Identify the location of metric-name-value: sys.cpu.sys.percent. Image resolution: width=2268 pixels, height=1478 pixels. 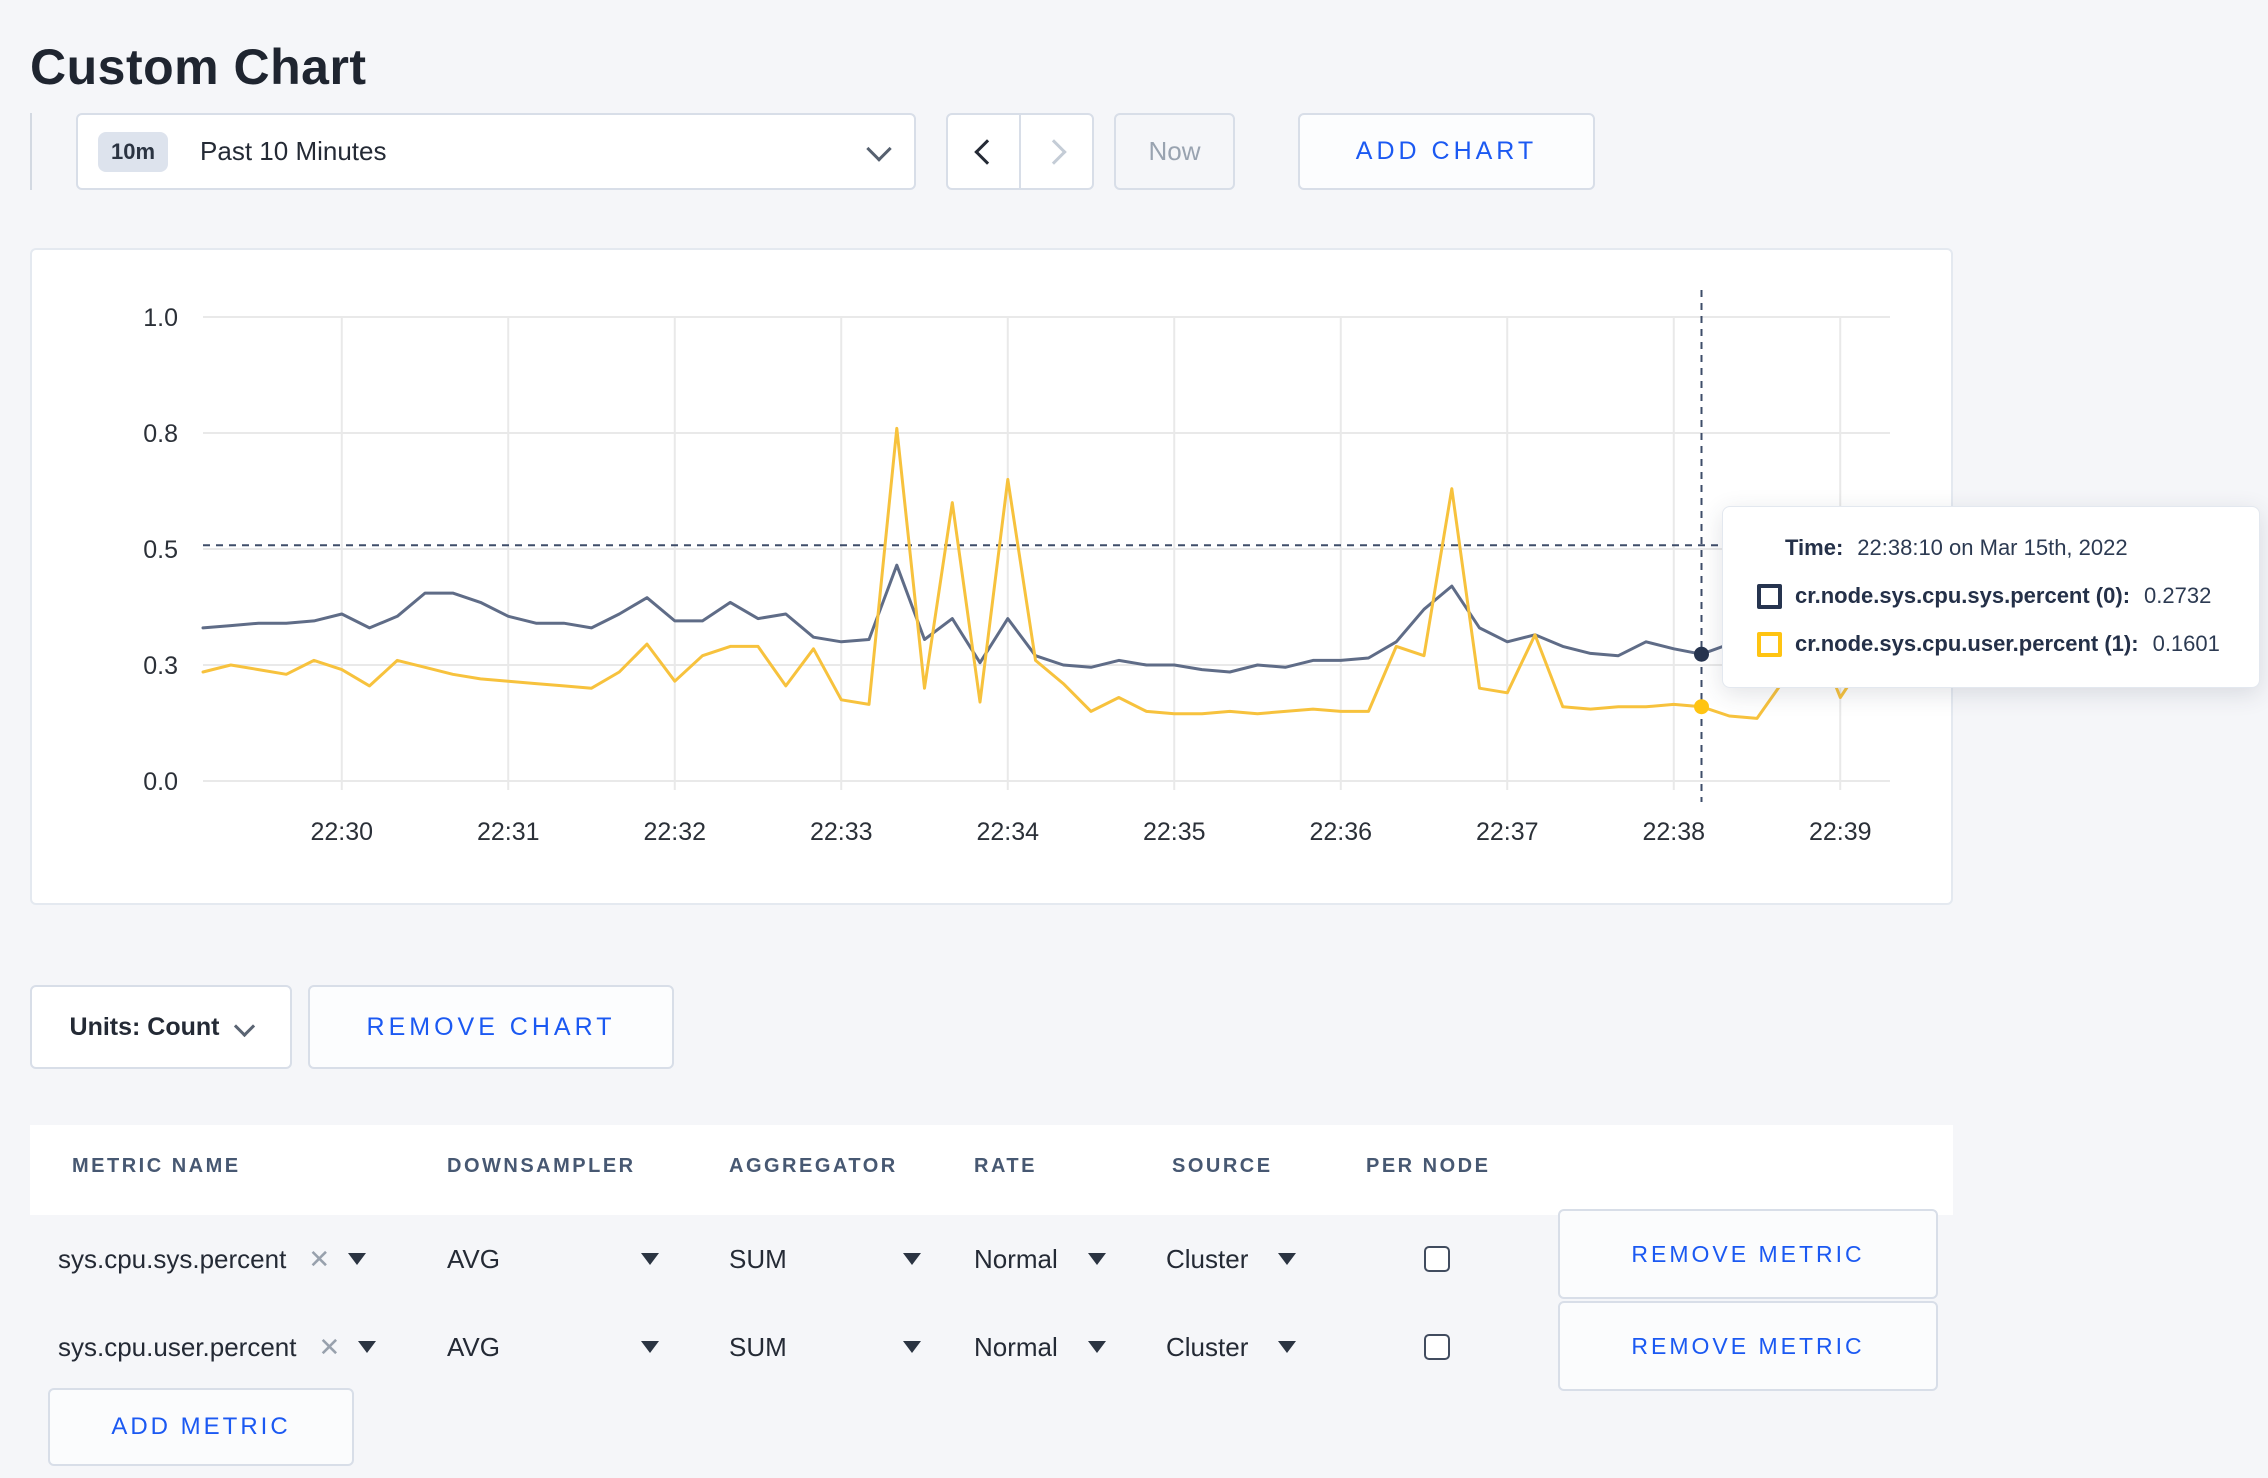
(172, 1258).